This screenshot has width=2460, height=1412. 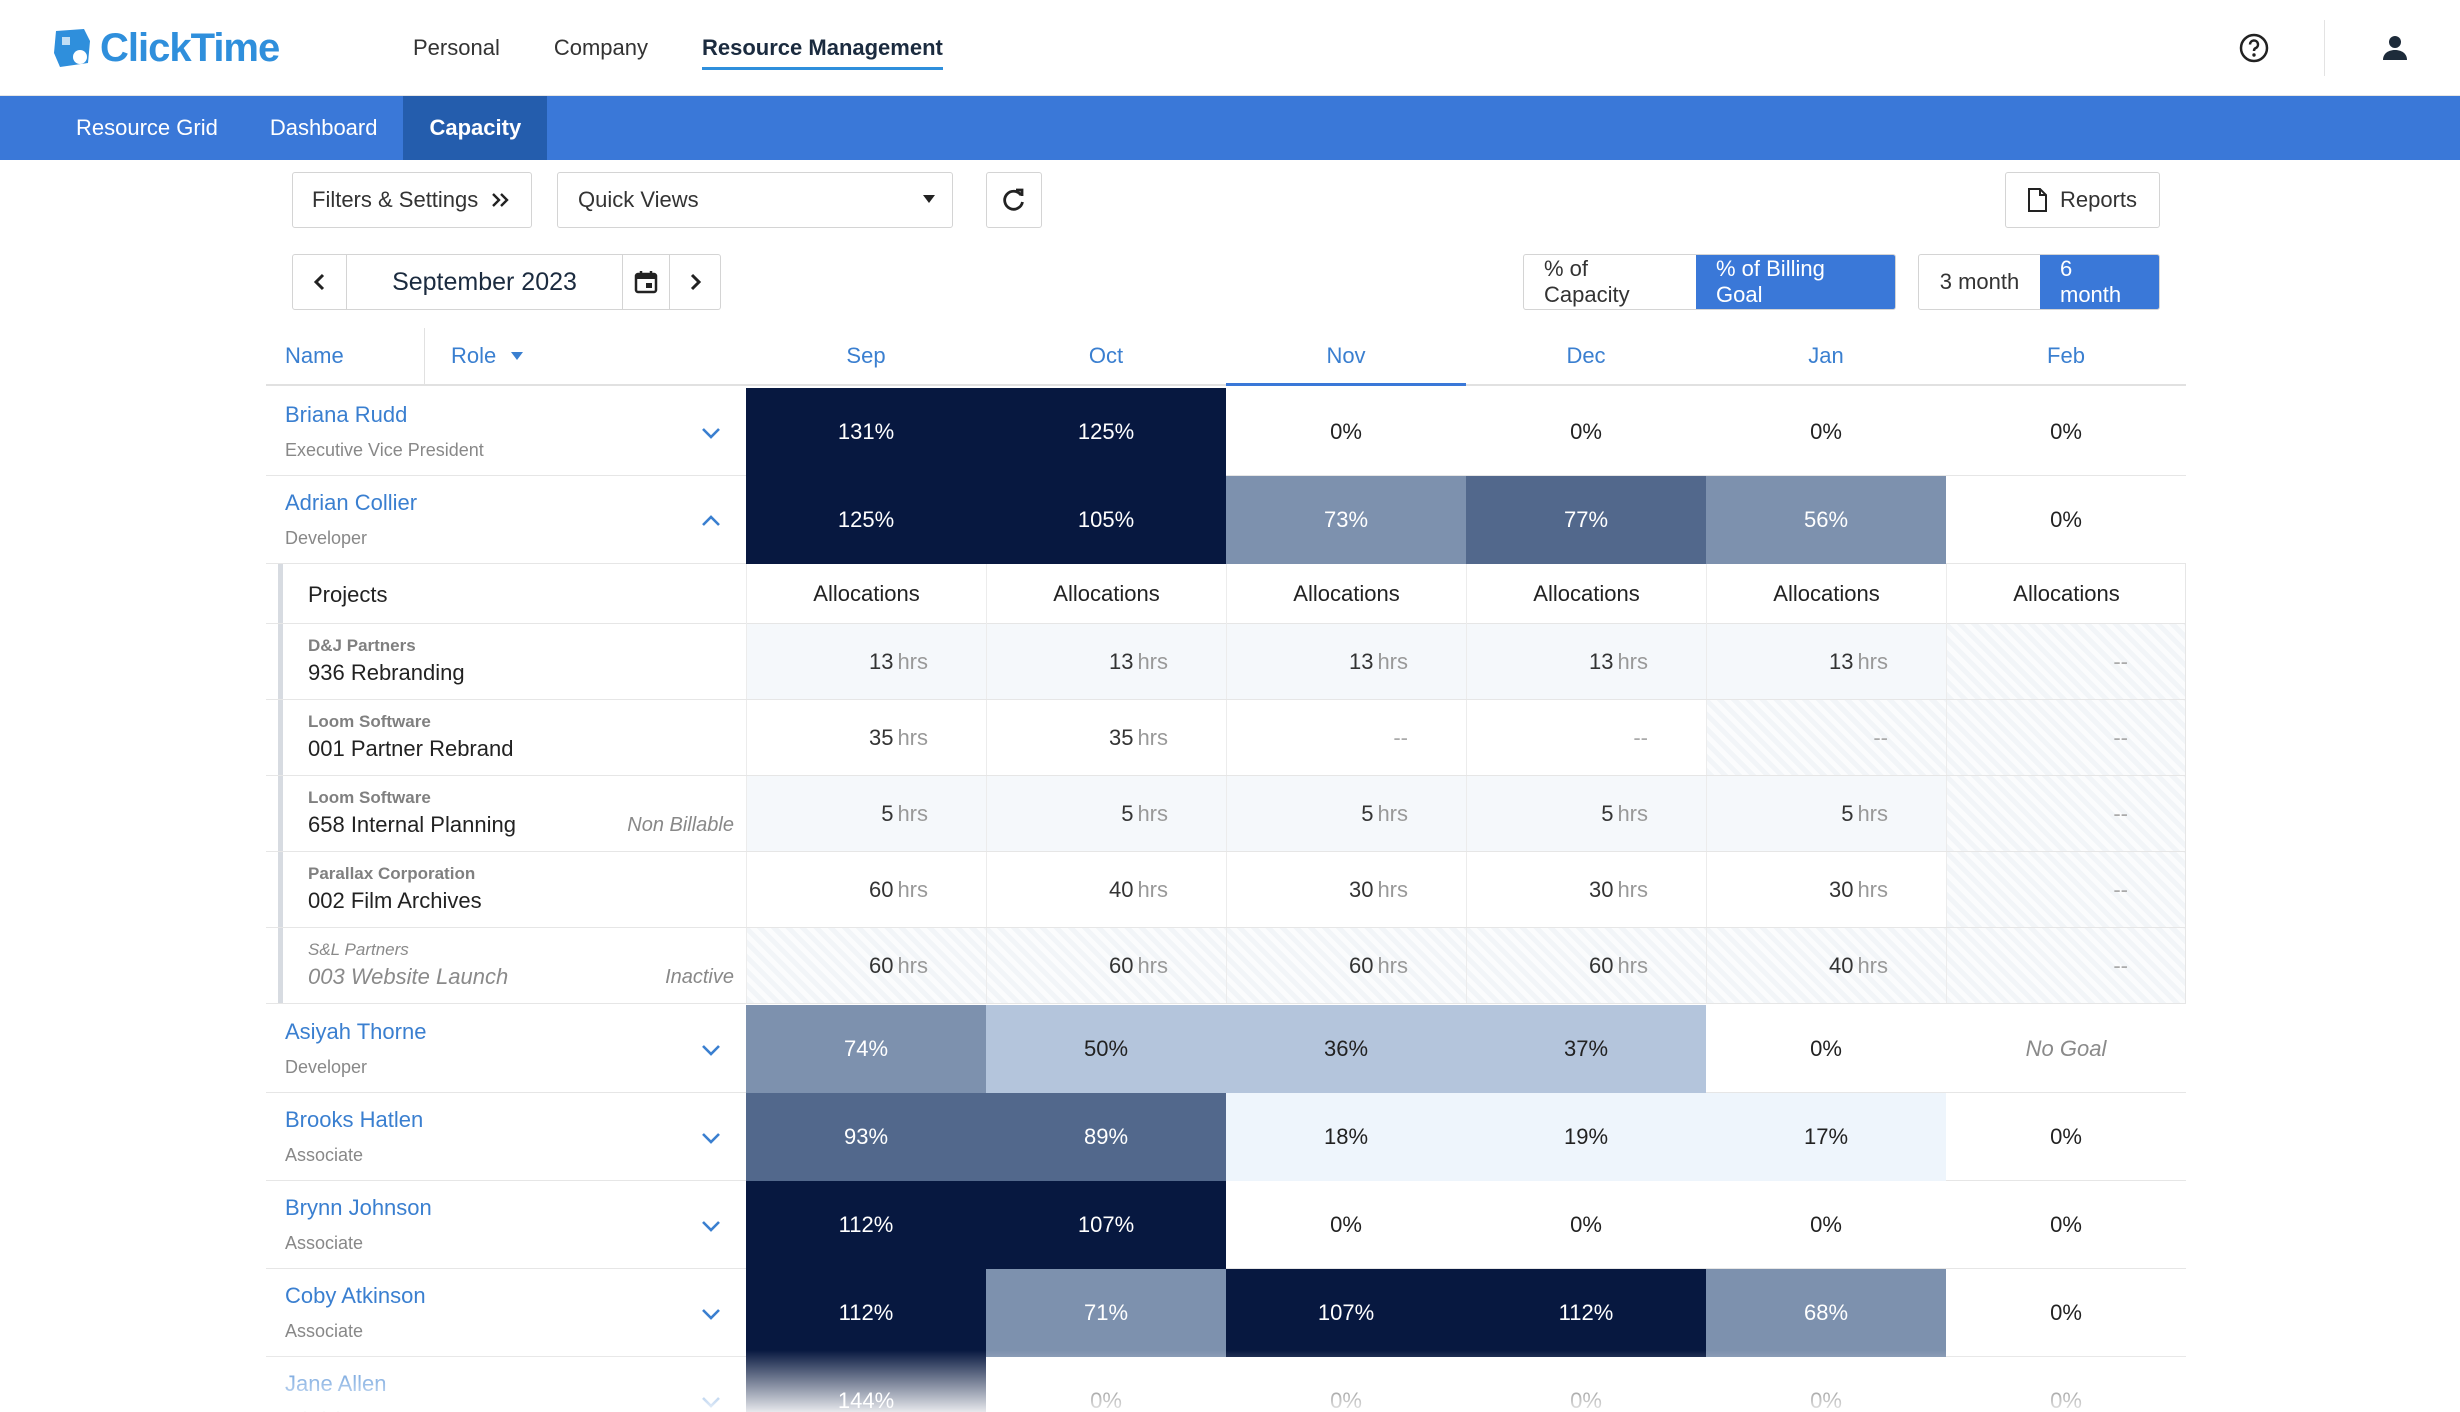 I want to click on capacity-cell: 56%, so click(x=1826, y=520).